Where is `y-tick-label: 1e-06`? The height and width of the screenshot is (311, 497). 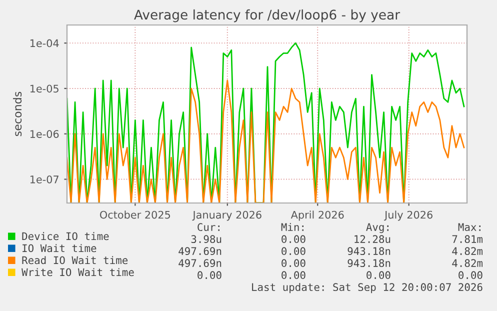 y-tick-label: 1e-06 is located at coordinates (44, 134).